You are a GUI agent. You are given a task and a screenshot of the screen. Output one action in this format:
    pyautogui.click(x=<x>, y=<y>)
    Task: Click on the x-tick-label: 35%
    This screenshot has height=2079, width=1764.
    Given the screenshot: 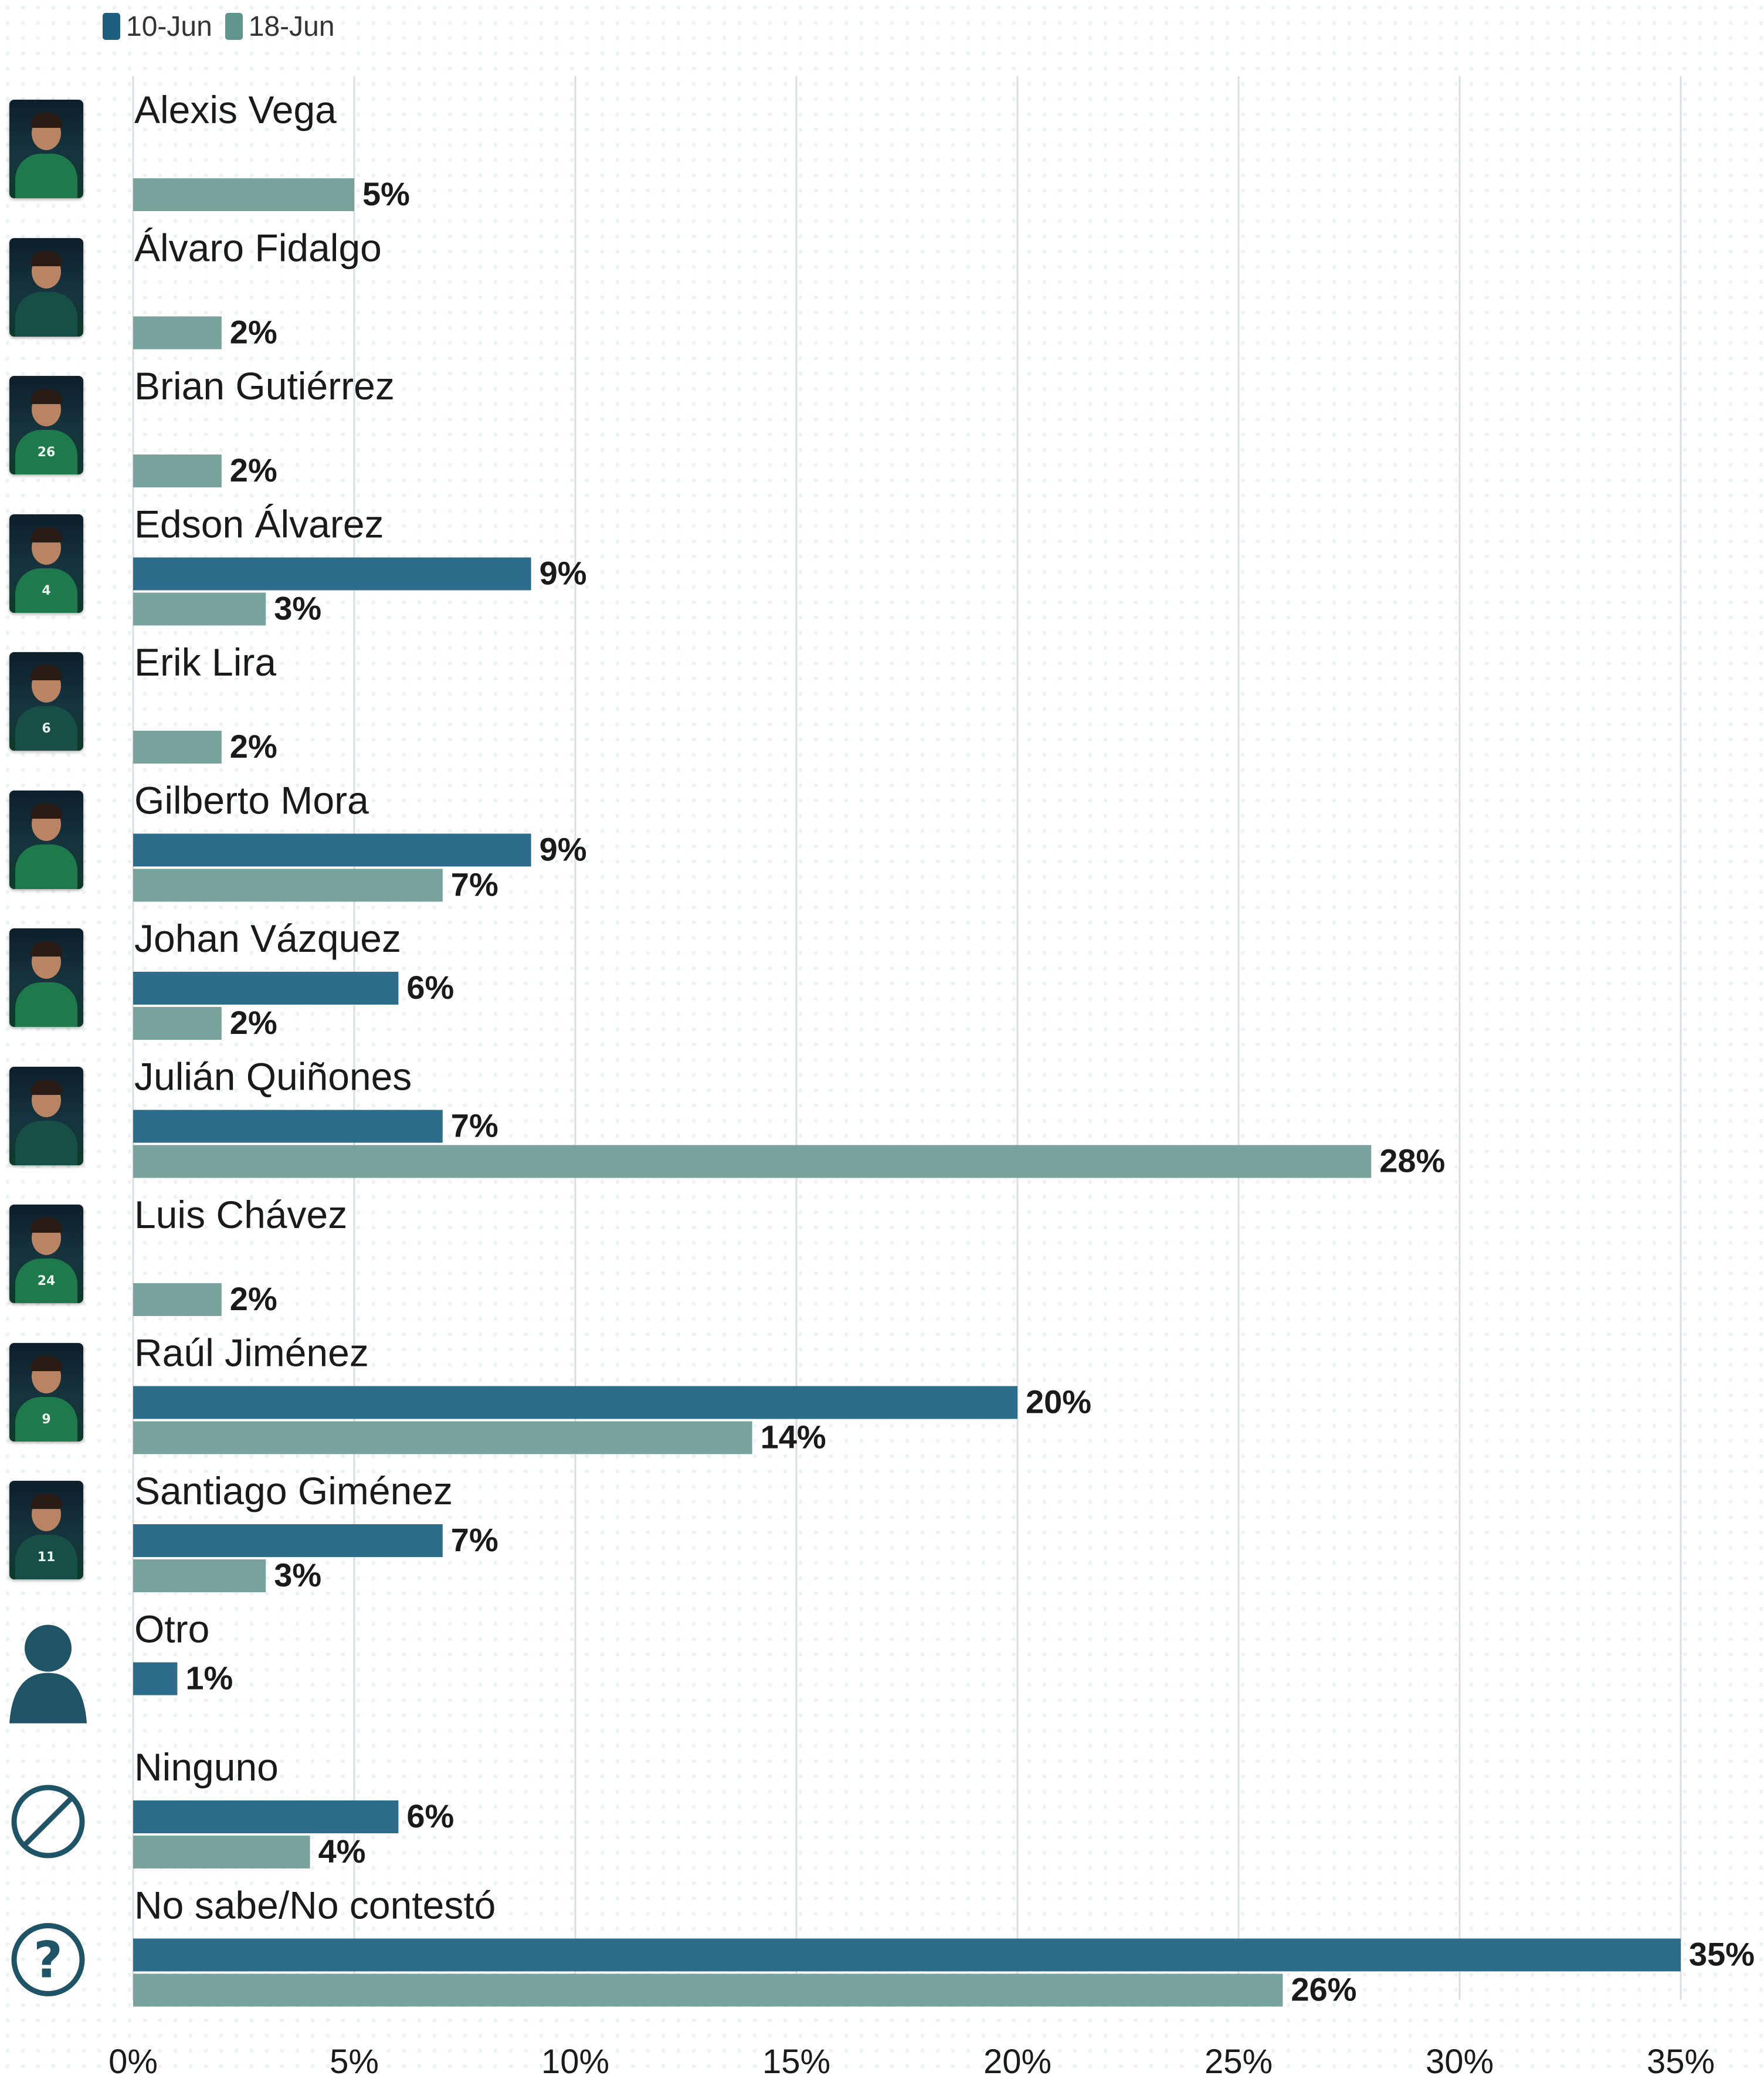 What is the action you would take?
    pyautogui.click(x=1681, y=2061)
    